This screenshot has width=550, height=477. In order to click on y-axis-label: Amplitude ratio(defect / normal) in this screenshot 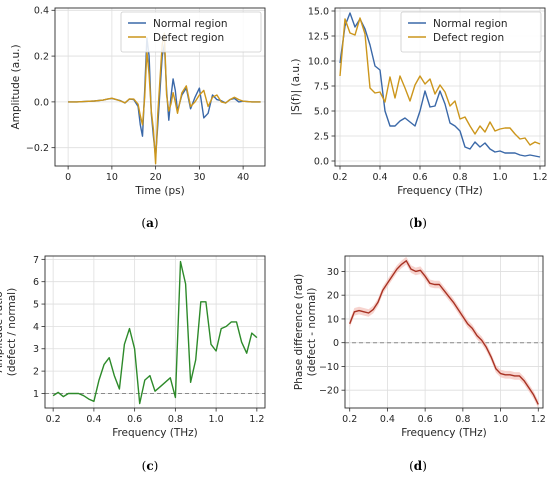, I will do `click(9, 332)`.